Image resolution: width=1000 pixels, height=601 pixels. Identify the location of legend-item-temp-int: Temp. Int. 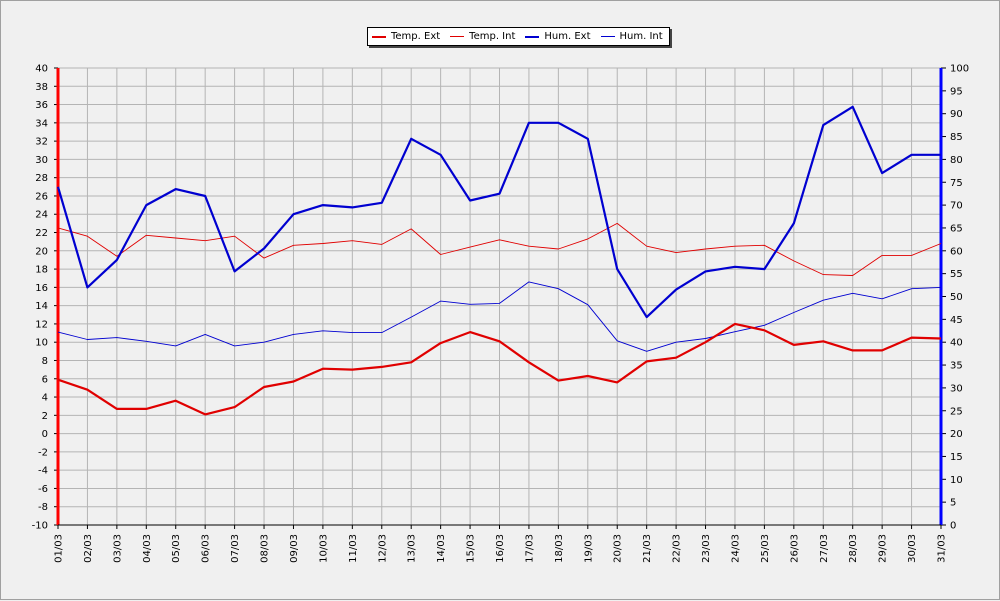
(482, 36).